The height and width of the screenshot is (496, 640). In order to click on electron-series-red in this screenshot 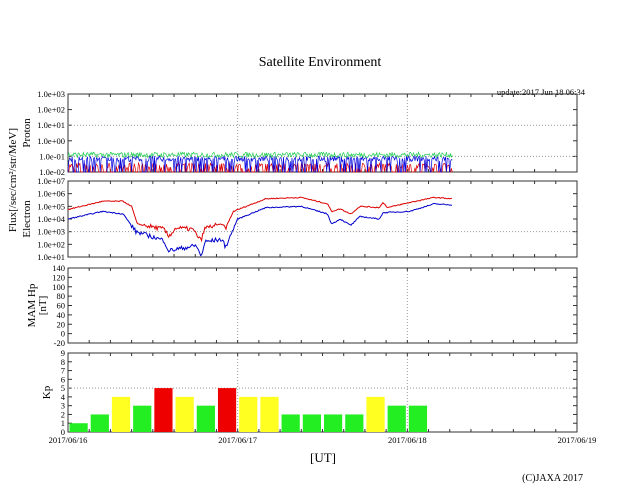, I will do `click(259, 219)`.